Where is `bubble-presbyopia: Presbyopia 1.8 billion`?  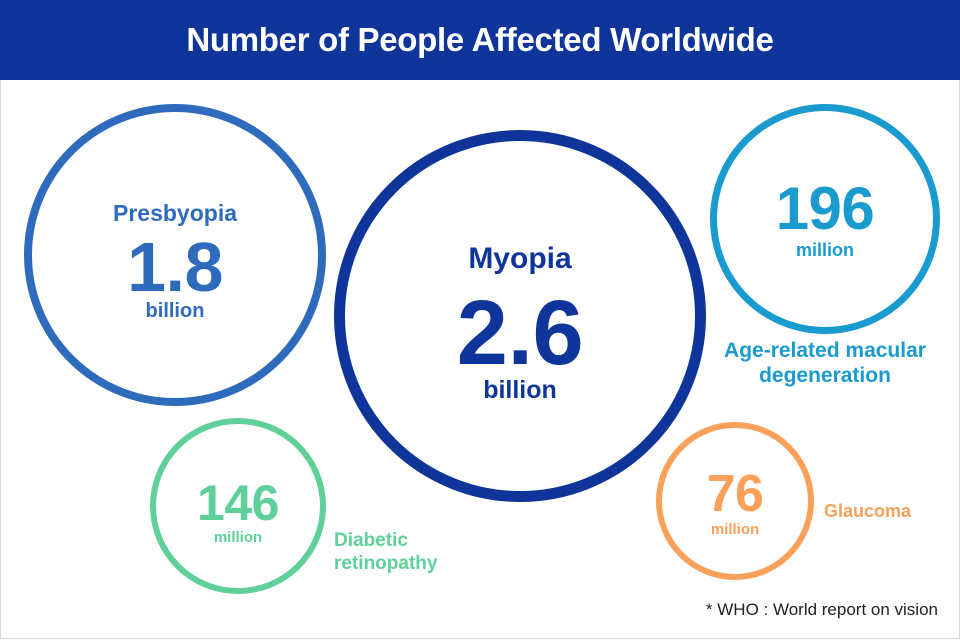 bubble-presbyopia: Presbyopia 1.8 billion is located at coordinates (175, 255).